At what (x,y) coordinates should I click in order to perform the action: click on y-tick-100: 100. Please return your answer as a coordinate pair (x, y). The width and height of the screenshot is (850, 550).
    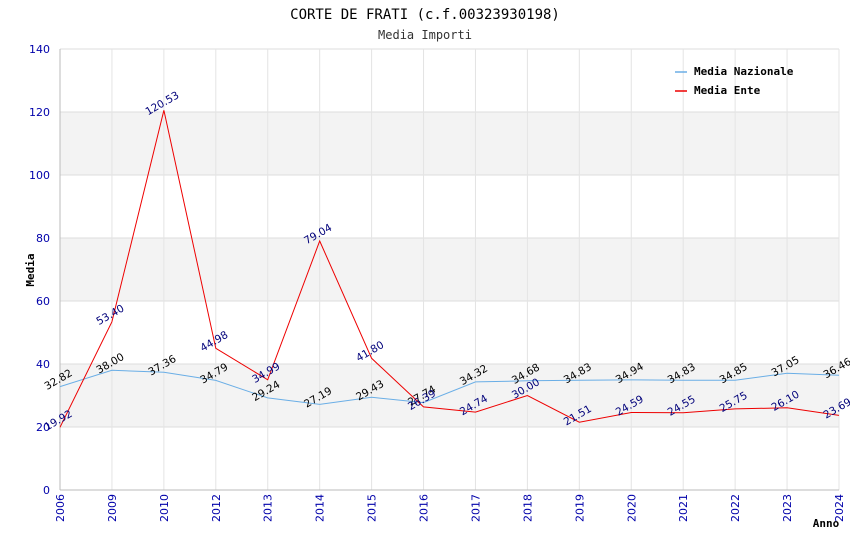
    Looking at the image, I should click on (39, 175).